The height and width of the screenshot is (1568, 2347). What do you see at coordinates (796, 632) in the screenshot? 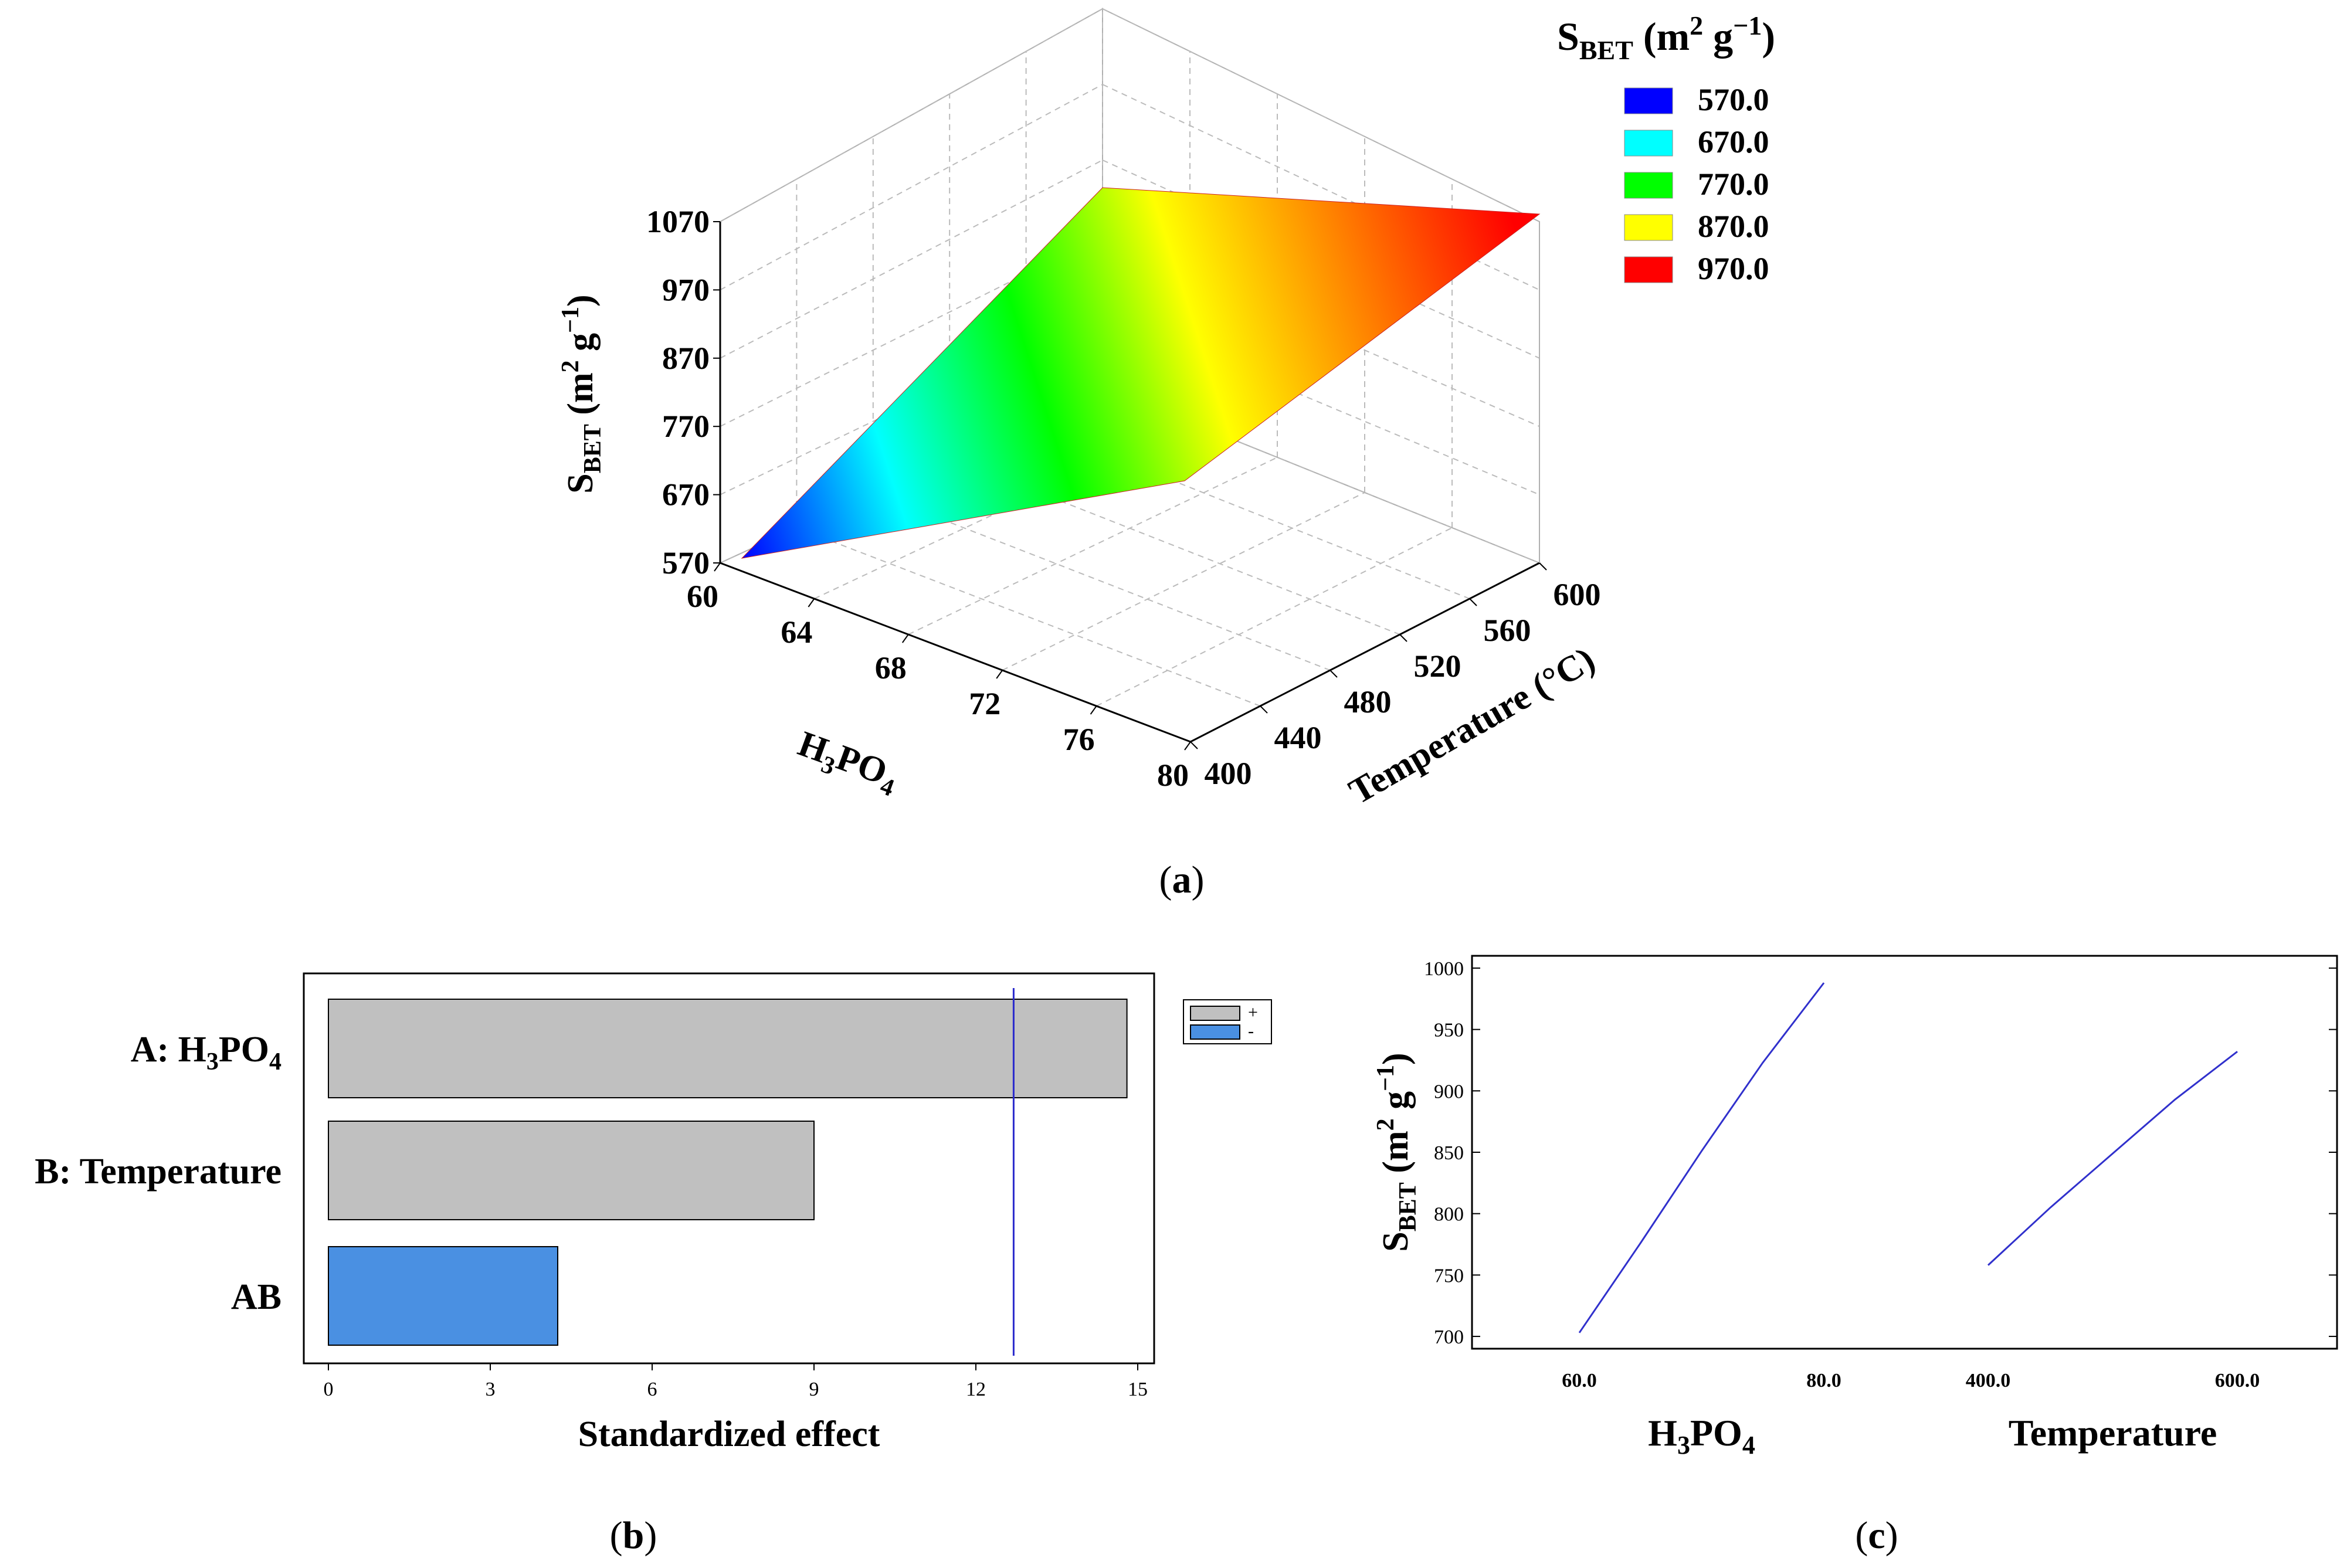
I see `x-tick-label: 64` at bounding box center [796, 632].